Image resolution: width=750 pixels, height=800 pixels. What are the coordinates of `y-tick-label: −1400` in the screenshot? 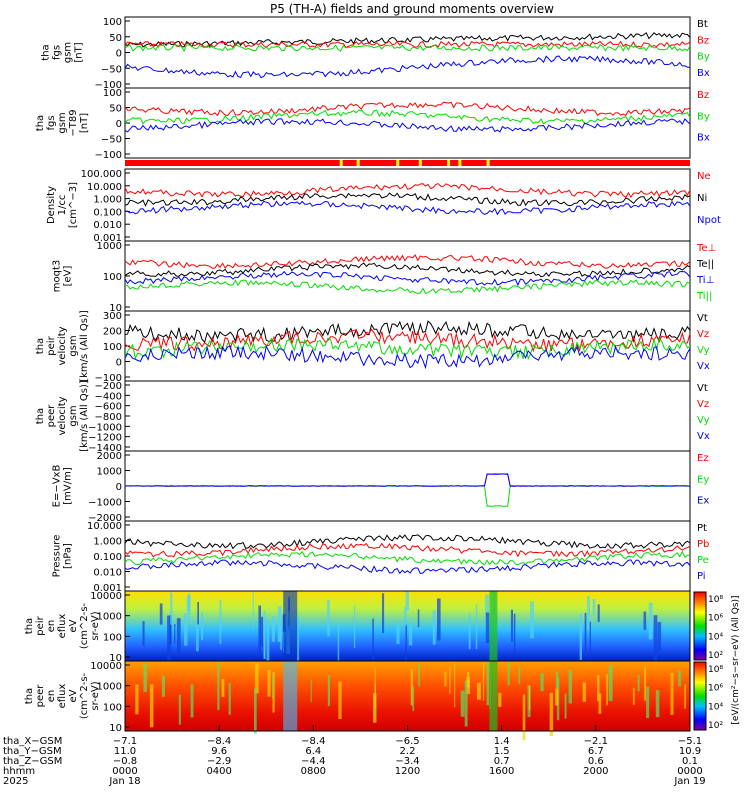 It's located at (105, 448).